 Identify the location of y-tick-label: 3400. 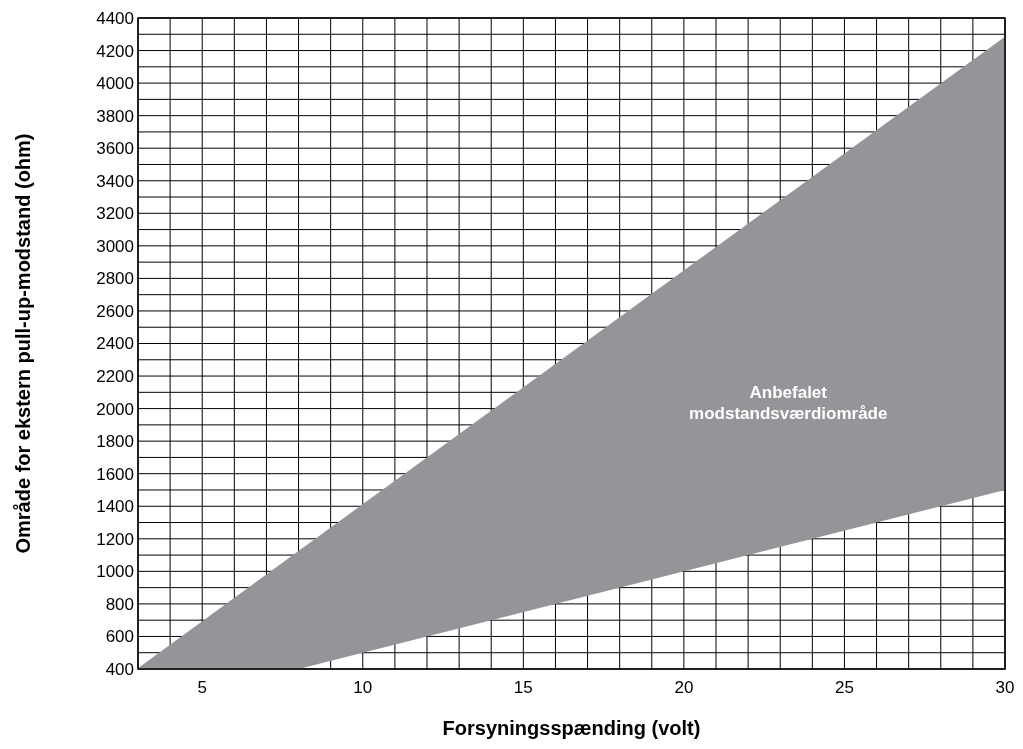
(115, 181).